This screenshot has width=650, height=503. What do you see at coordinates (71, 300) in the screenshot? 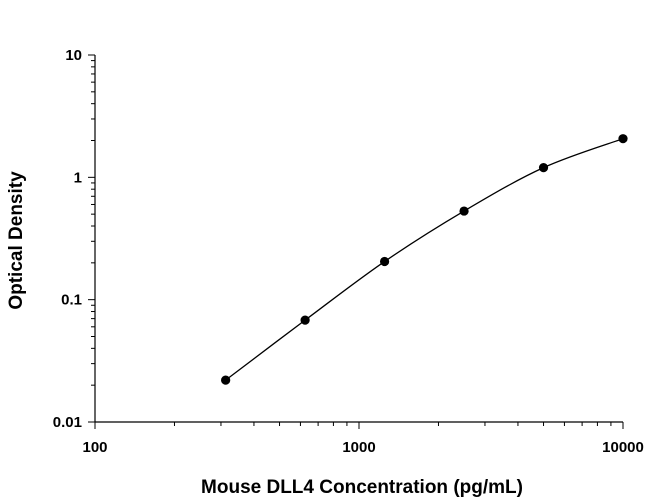
I see `y-tick-label: 0.1` at bounding box center [71, 300].